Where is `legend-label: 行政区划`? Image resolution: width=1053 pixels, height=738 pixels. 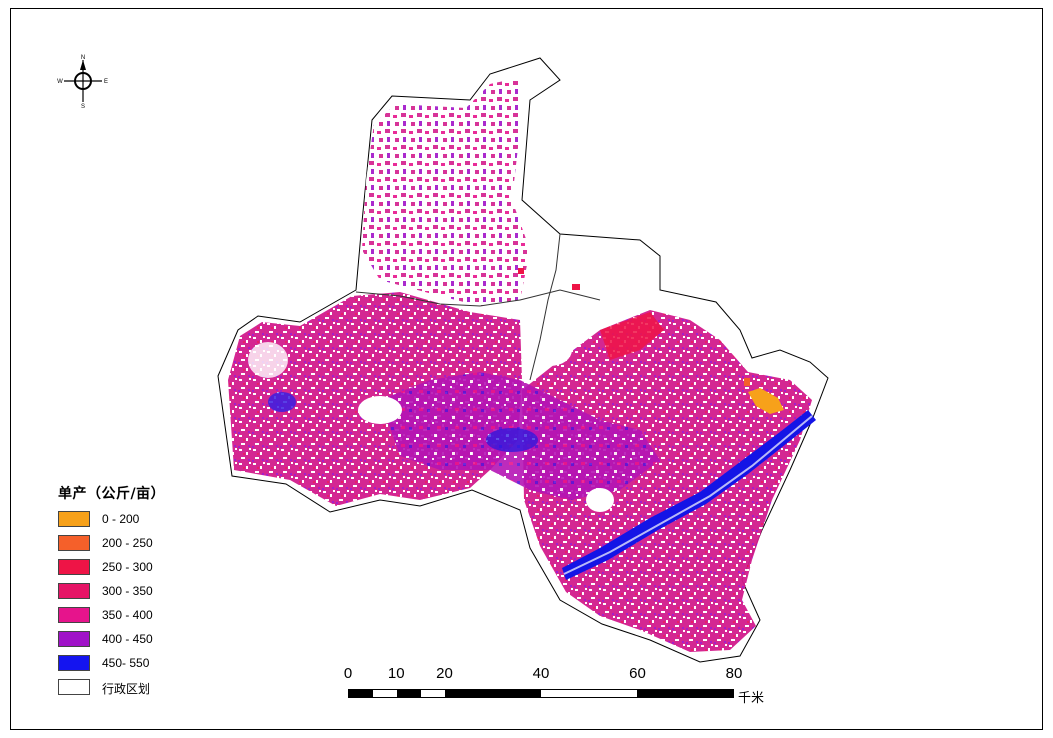
legend-label: 行政区划 is located at coordinates (126, 689).